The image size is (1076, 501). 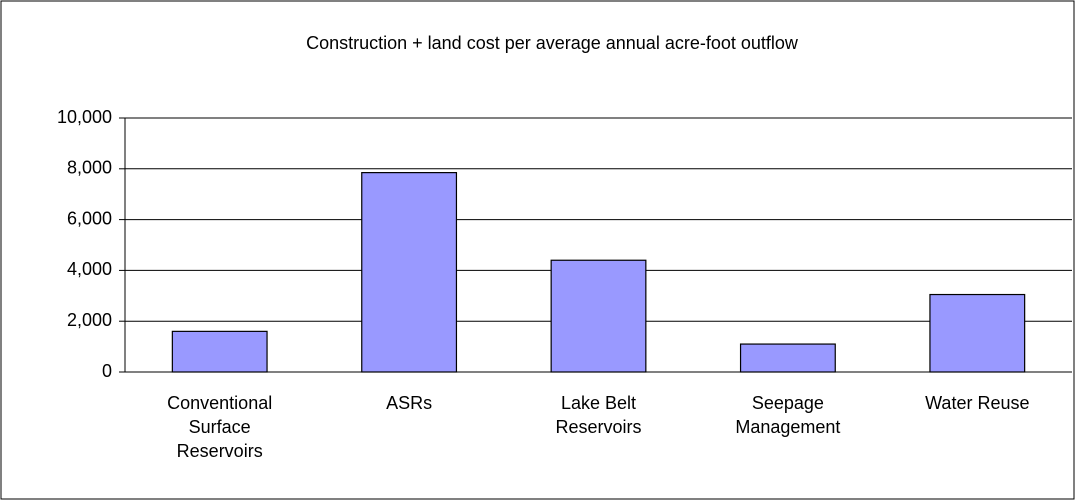 I want to click on y-tick-label: 4,000, so click(x=89, y=269).